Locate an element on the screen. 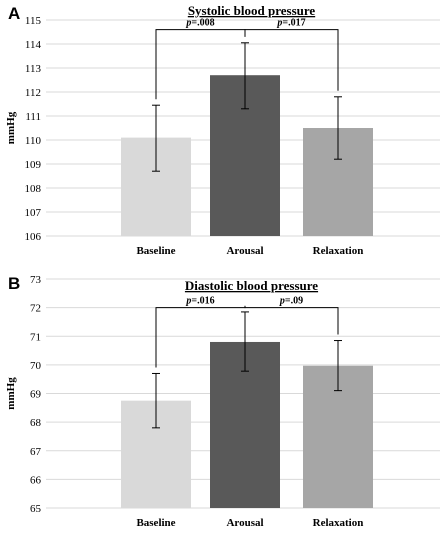 The height and width of the screenshot is (535, 447). y-tick-label: 66 is located at coordinates (36, 480).